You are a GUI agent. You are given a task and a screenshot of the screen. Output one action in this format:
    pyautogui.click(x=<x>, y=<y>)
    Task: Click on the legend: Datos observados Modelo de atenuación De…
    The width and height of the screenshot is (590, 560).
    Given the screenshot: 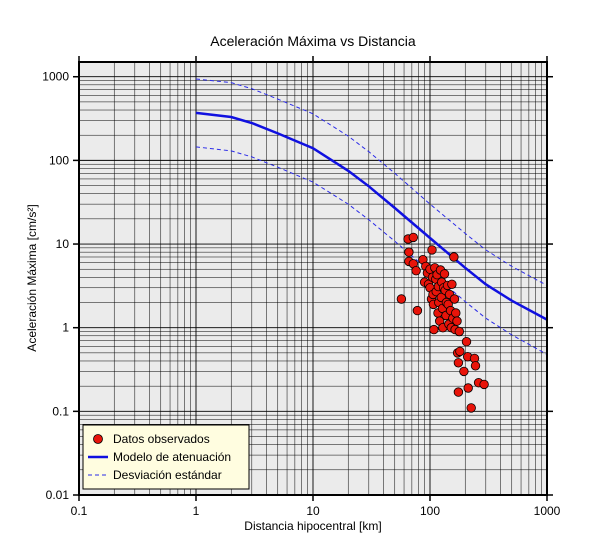 What is the action you would take?
    pyautogui.click(x=166, y=457)
    